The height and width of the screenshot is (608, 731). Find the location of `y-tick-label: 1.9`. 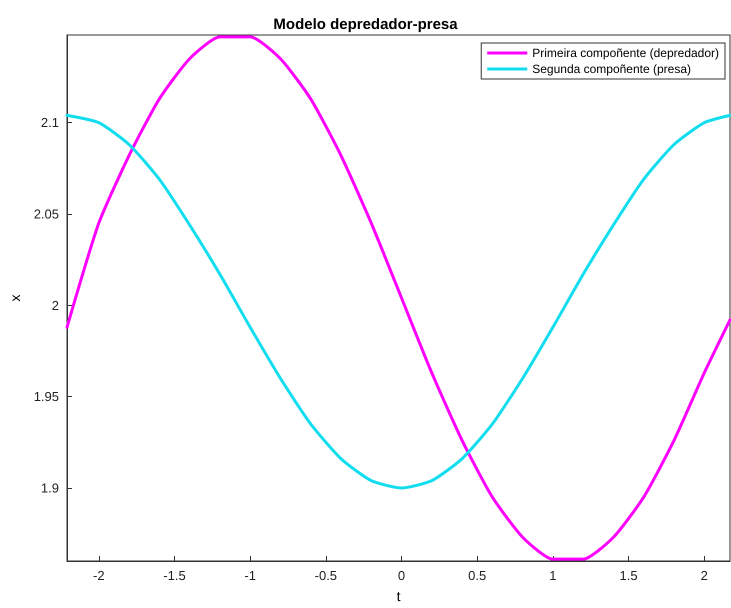

y-tick-label: 1.9 is located at coordinates (49, 488).